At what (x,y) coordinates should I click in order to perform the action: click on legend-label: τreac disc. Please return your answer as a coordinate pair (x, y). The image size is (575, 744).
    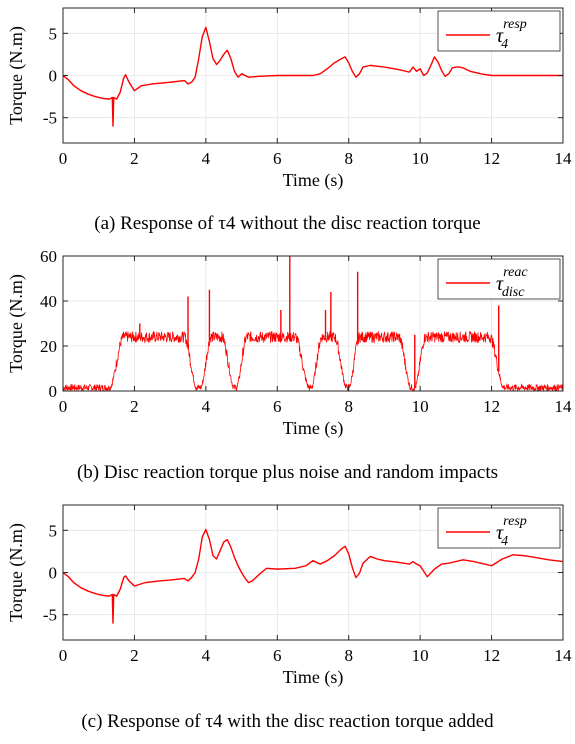
    Looking at the image, I should click on (512, 282).